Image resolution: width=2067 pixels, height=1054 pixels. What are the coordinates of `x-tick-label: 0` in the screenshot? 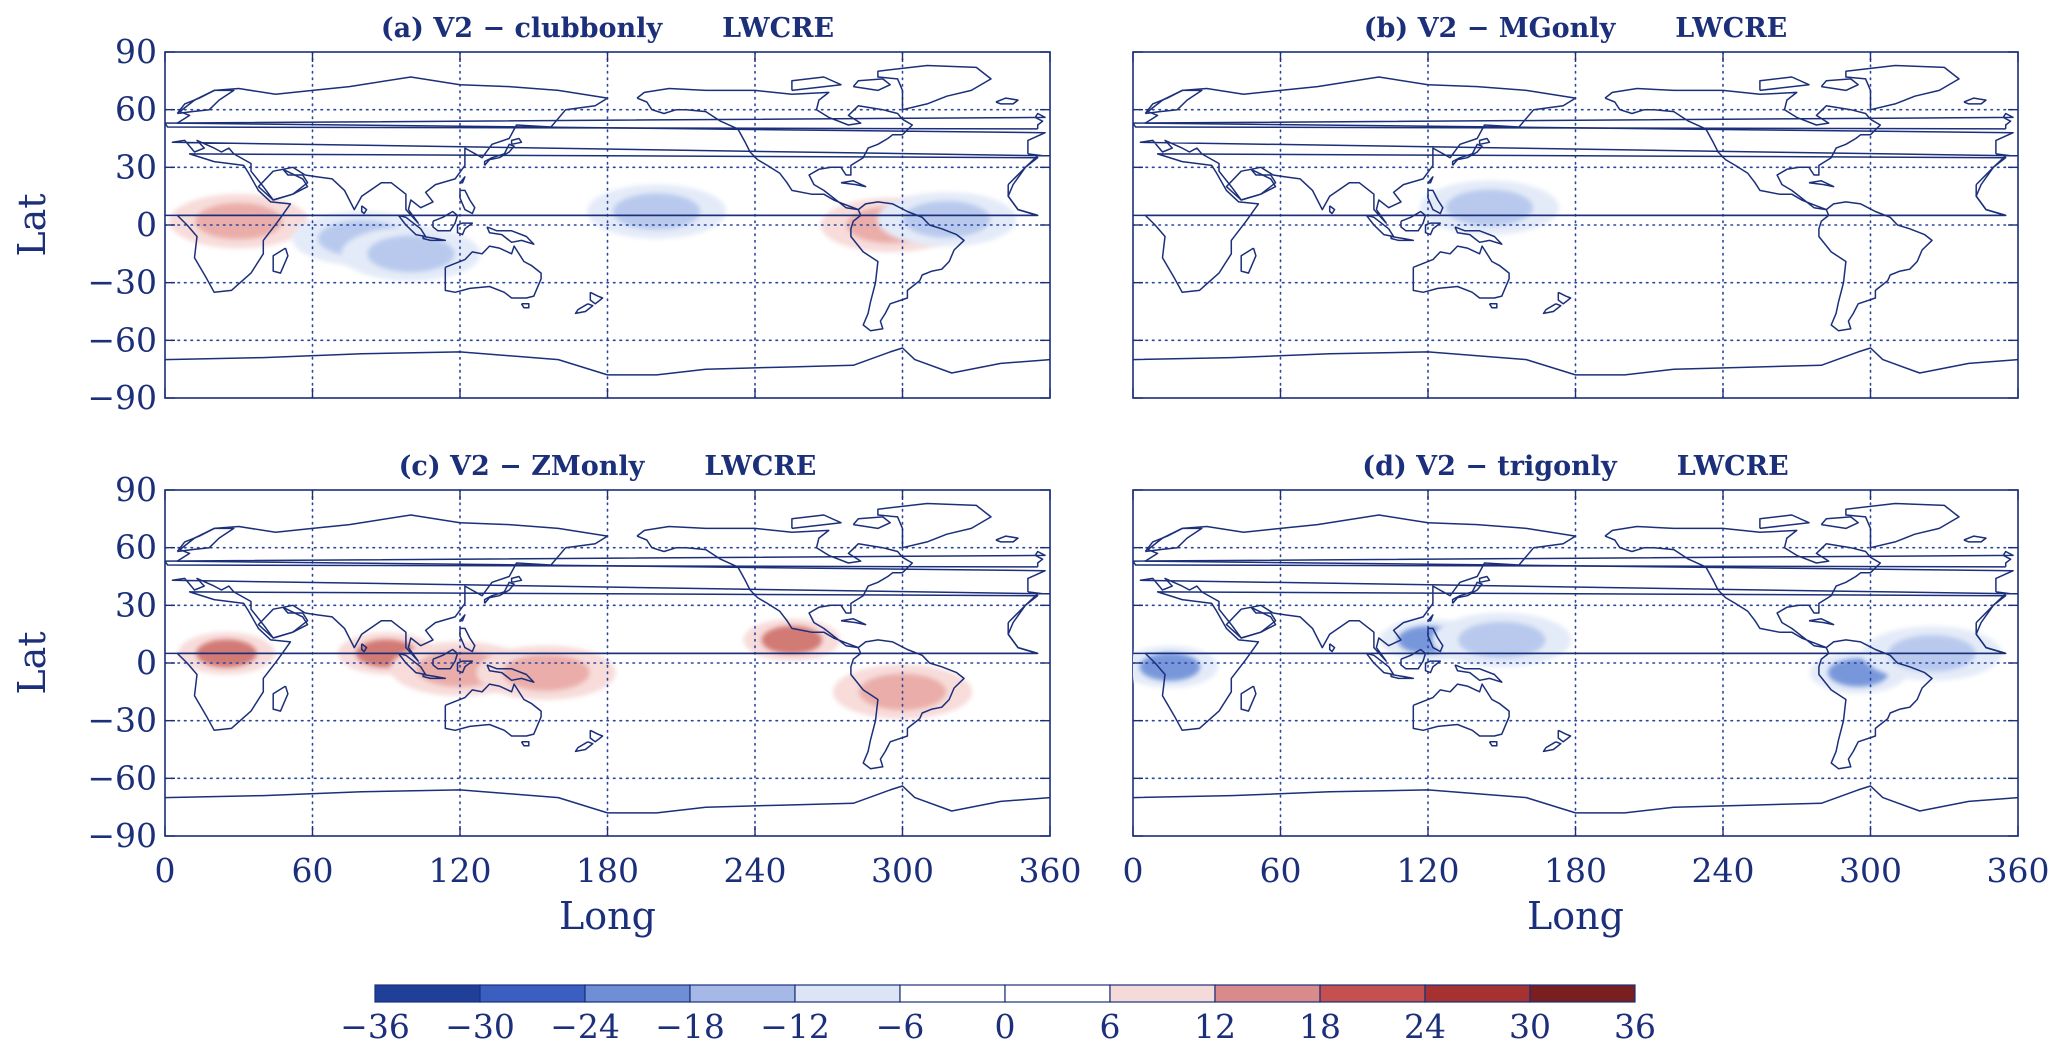 It's located at (1133, 870).